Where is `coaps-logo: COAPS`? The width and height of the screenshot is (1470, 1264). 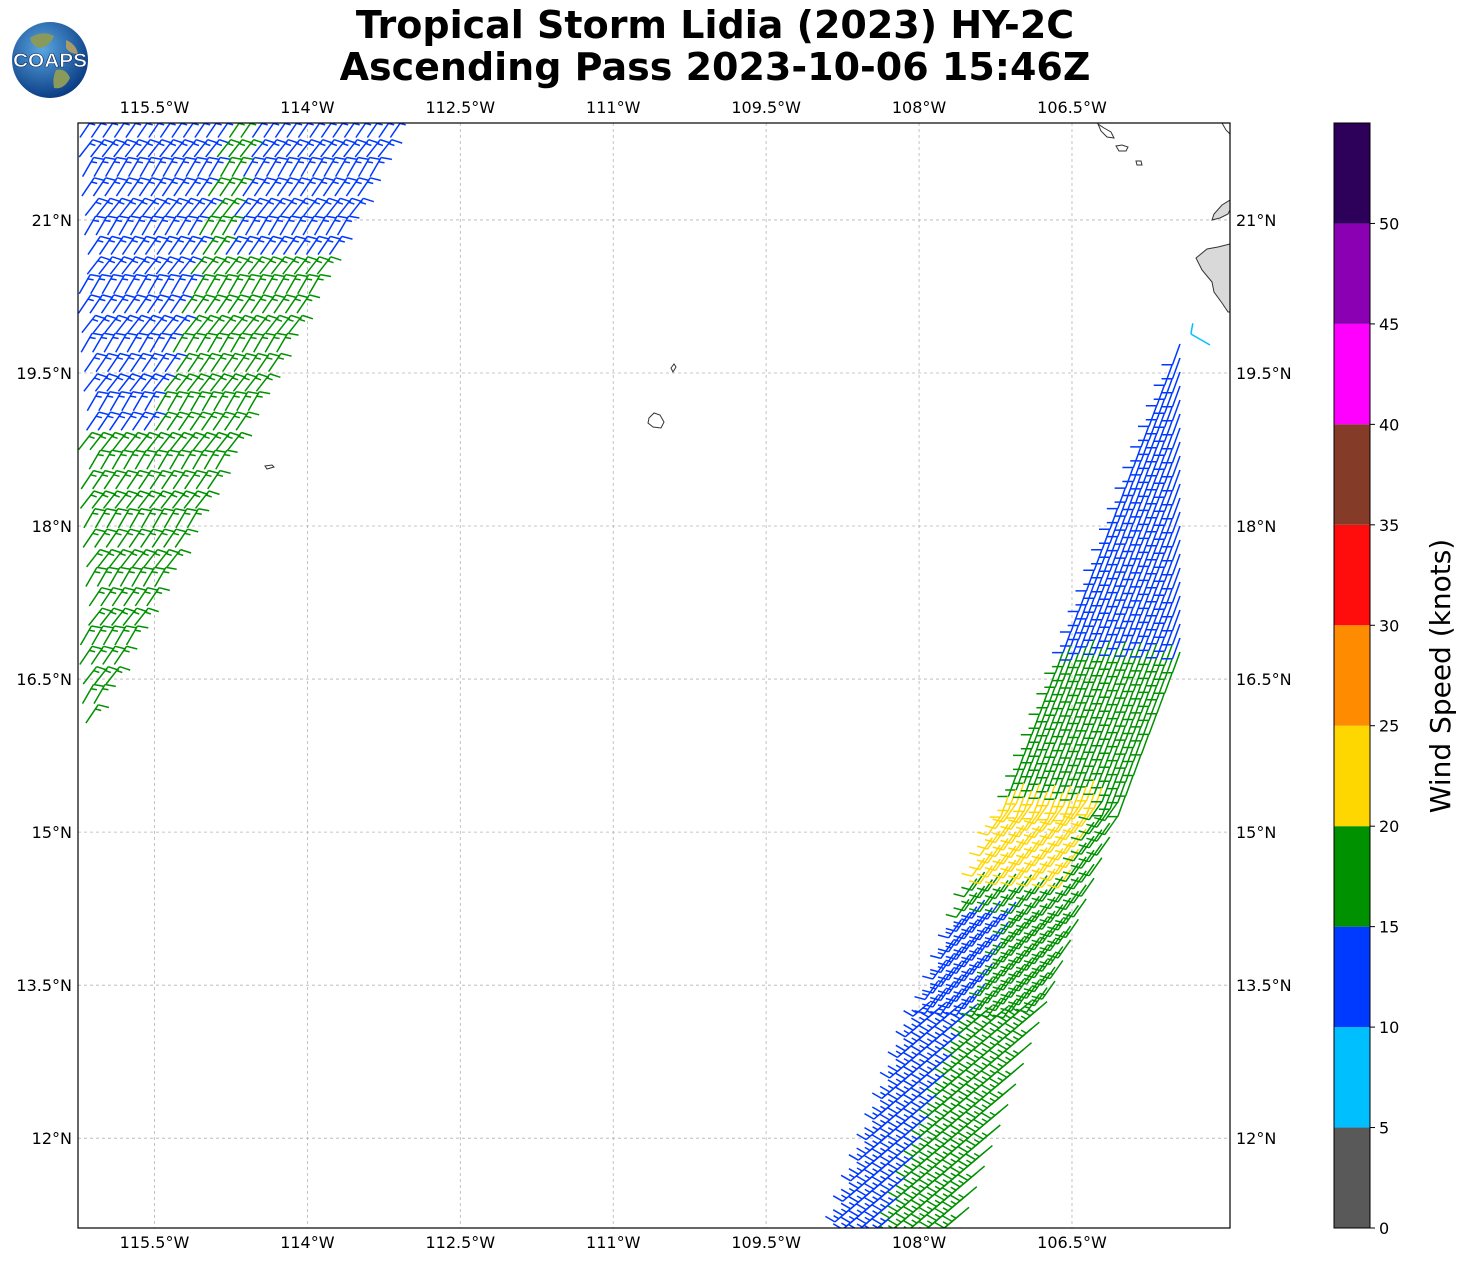 coaps-logo: COAPS is located at coordinates (50, 60).